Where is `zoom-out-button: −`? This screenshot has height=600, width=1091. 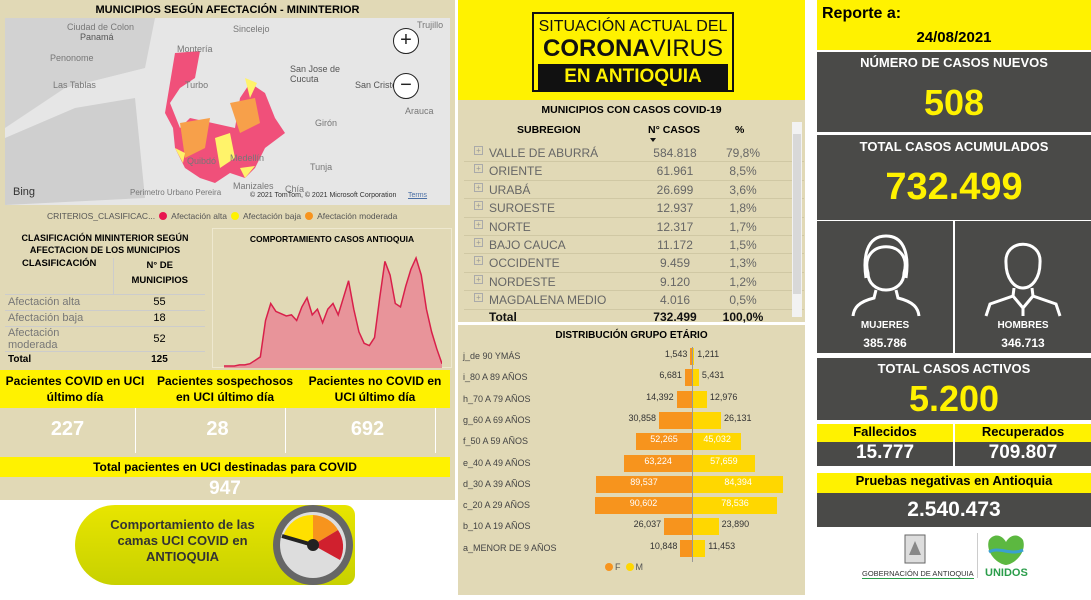 zoom-out-button: − is located at coordinates (406, 86).